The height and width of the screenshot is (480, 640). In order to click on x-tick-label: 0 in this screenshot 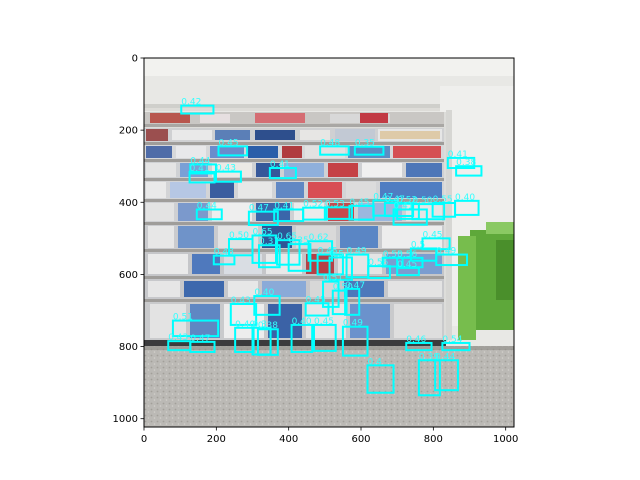, I will do `click(144, 439)`.